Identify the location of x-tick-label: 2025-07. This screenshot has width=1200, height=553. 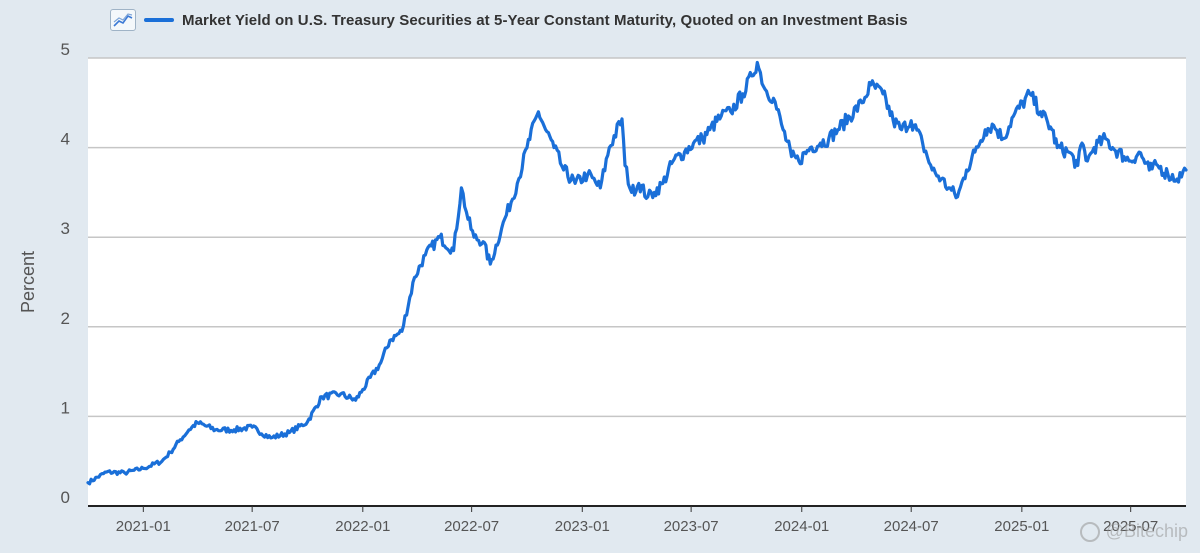
(1130, 526).